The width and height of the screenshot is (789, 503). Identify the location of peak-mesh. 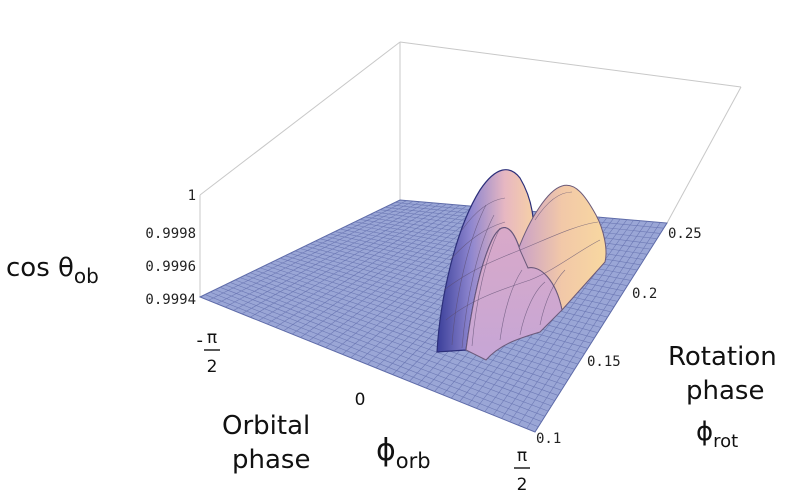
(522, 270).